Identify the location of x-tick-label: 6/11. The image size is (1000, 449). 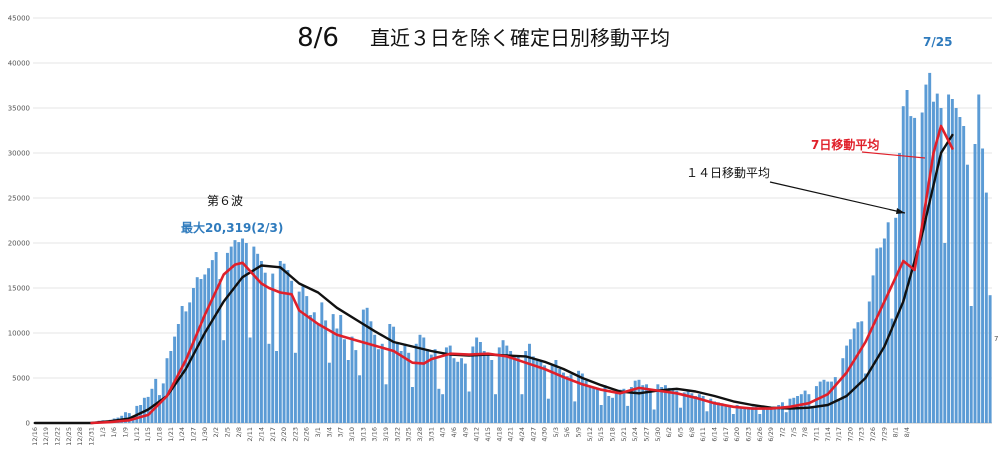
(703, 434).